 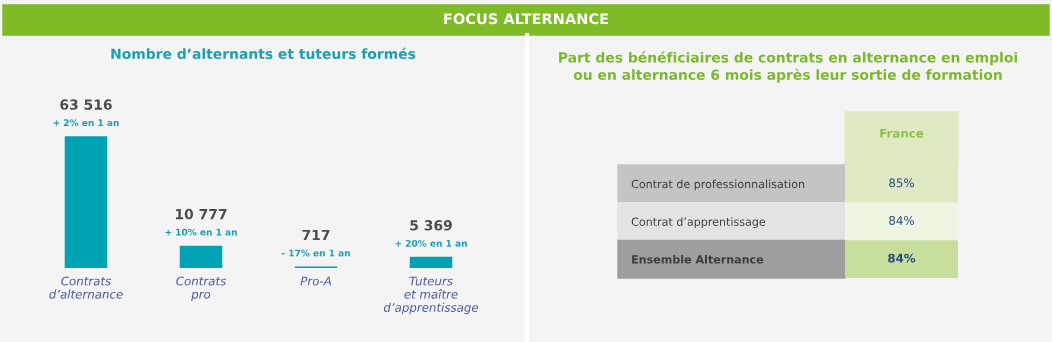 What do you see at coordinates (431, 225) in the screenshot?
I see `data-label: 5 369` at bounding box center [431, 225].